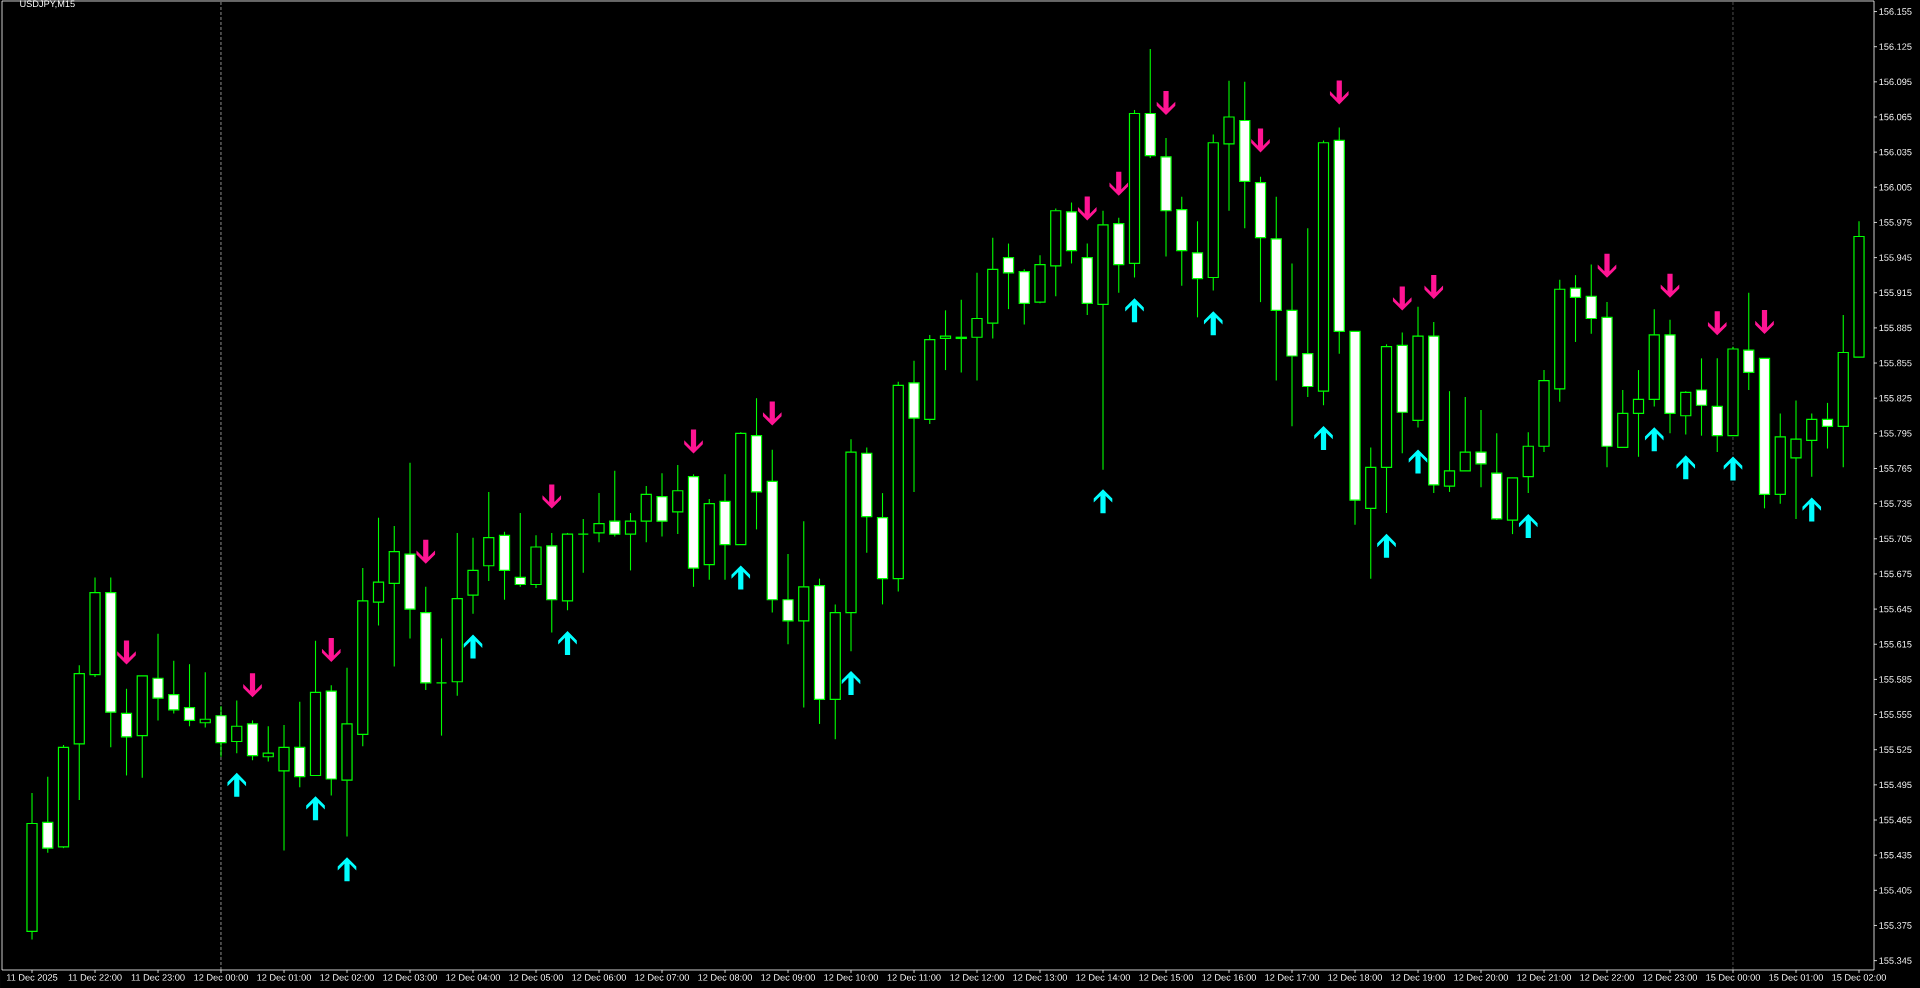 This screenshot has width=1920, height=988. What do you see at coordinates (1895, 293) in the screenshot?
I see `y-tick-label: 155.915` at bounding box center [1895, 293].